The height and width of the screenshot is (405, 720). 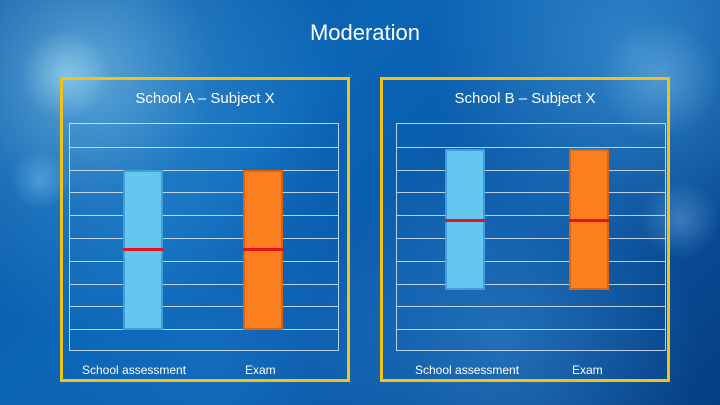 I want to click on slide-title: Moderation, so click(x=365, y=32).